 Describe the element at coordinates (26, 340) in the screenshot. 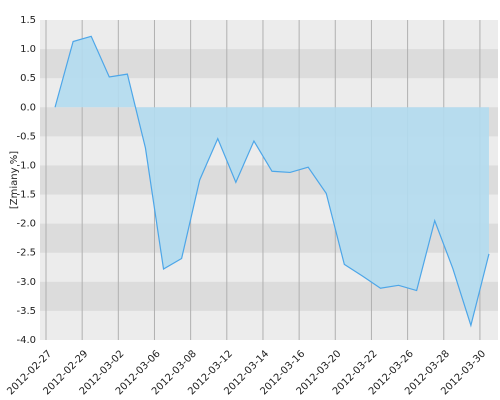

I see `y-tick-label: -4.0` at that location.